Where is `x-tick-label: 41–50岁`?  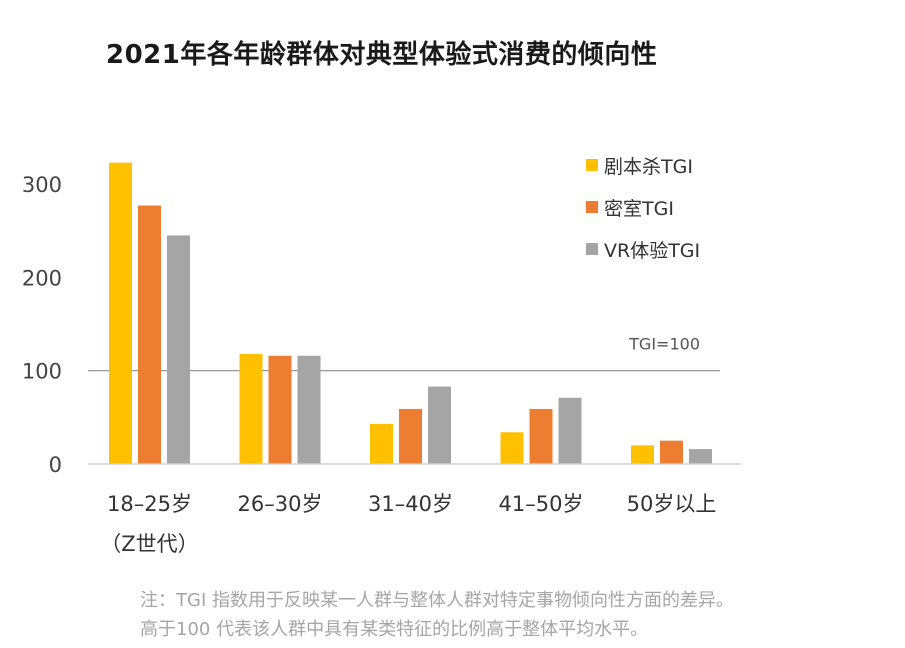 x-tick-label: 41–50岁 is located at coordinates (541, 504).